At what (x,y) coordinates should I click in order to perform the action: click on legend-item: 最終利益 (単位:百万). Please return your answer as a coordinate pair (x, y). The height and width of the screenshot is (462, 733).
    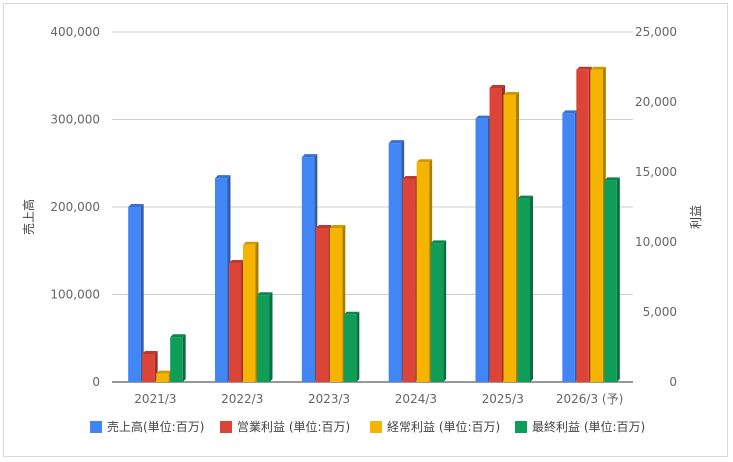
    Looking at the image, I should click on (580, 426).